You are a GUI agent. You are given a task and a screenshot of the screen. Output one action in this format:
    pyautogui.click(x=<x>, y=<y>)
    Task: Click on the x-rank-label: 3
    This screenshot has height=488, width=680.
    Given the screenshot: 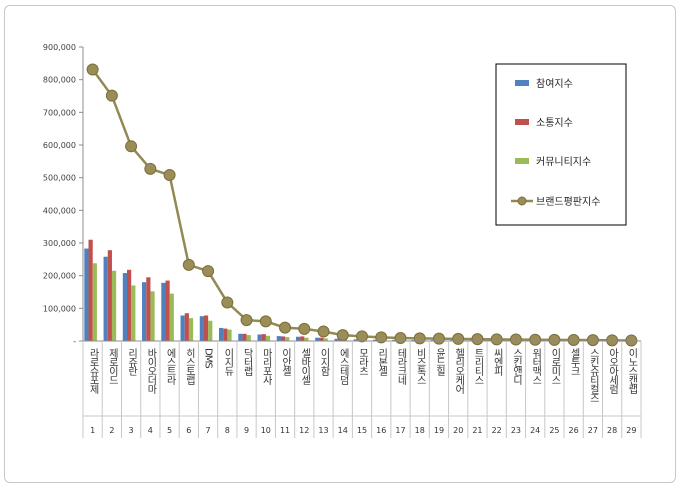 What is the action you would take?
    pyautogui.click(x=131, y=430)
    